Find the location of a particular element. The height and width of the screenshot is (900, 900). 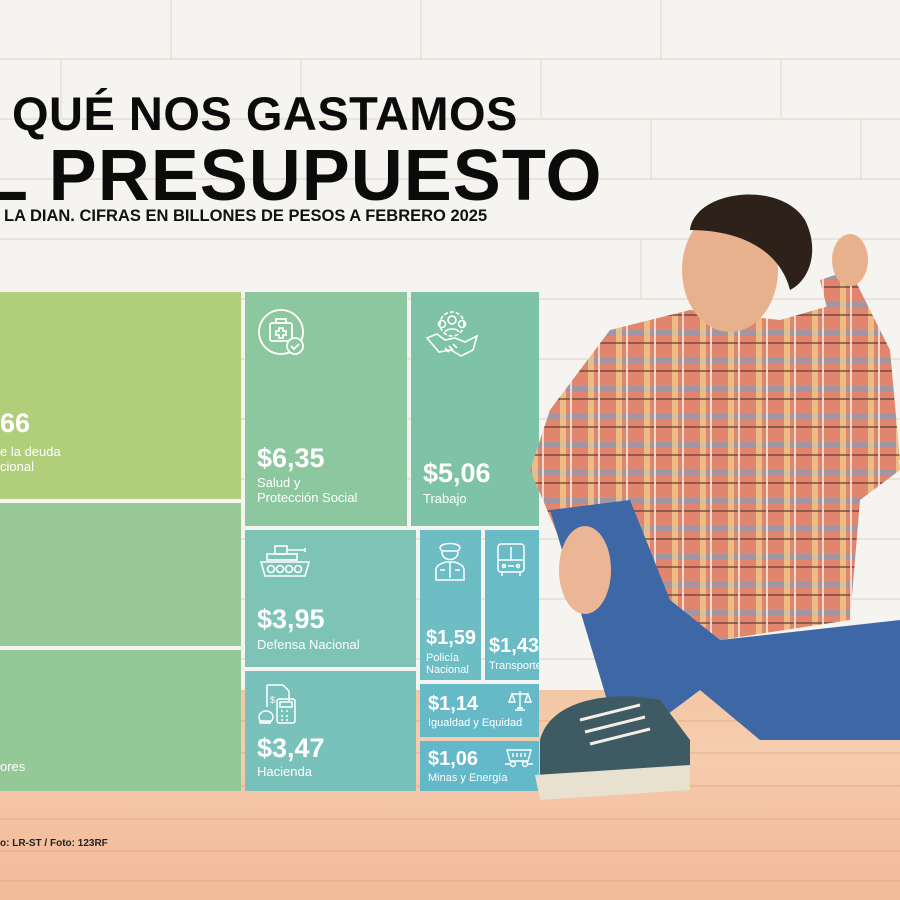

transporte-value: $1,43 is located at coordinates (514, 646).